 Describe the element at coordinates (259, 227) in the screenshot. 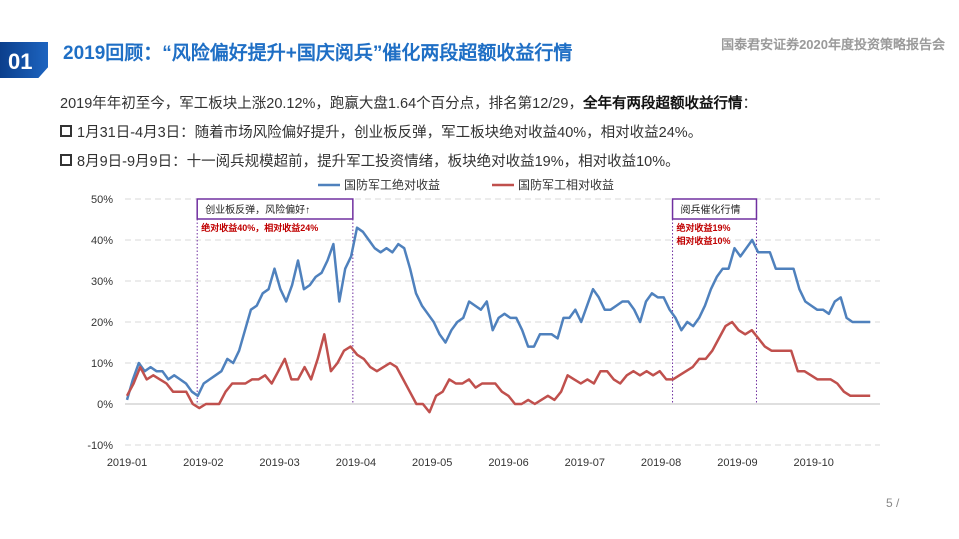

I see `annotation-note: 绝对收益40%，相对收益24%` at that location.